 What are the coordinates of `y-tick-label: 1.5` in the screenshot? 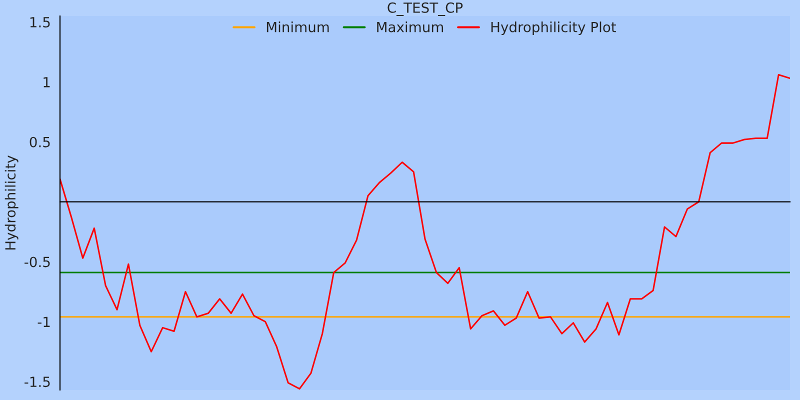 It's located at (40, 22).